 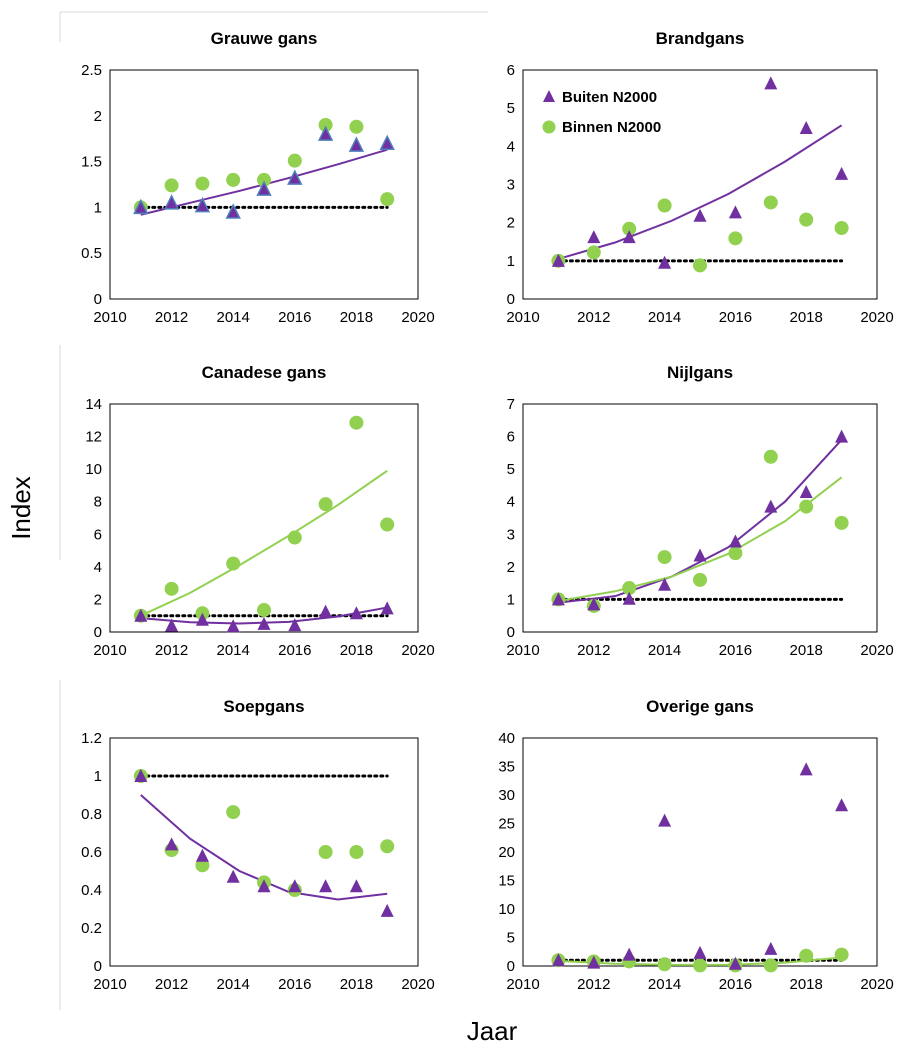 I want to click on legend-label-buiten: Buiten N2000, so click(x=609, y=97).